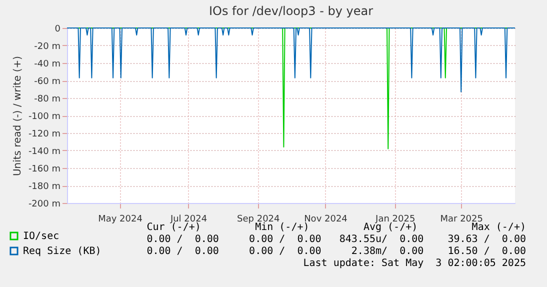 The height and width of the screenshot is (287, 547). I want to click on y-tick-label: -20 m, so click(47, 47).